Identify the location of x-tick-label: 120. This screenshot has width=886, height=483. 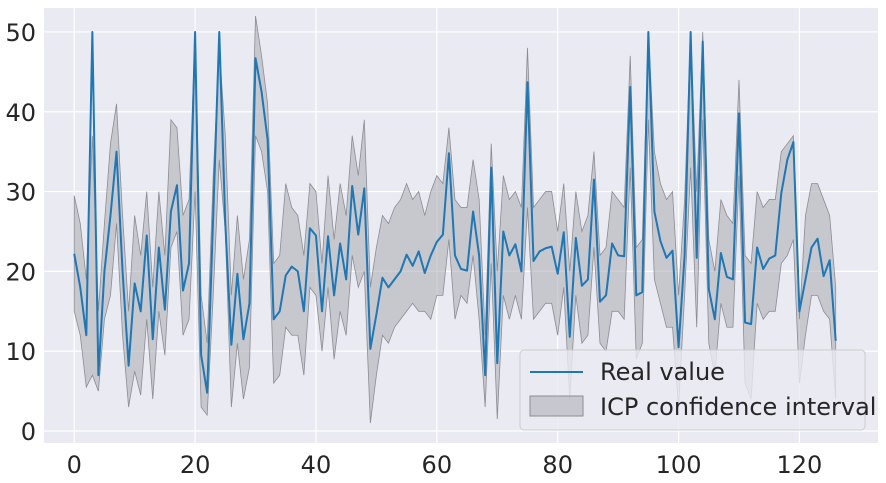
(800, 465).